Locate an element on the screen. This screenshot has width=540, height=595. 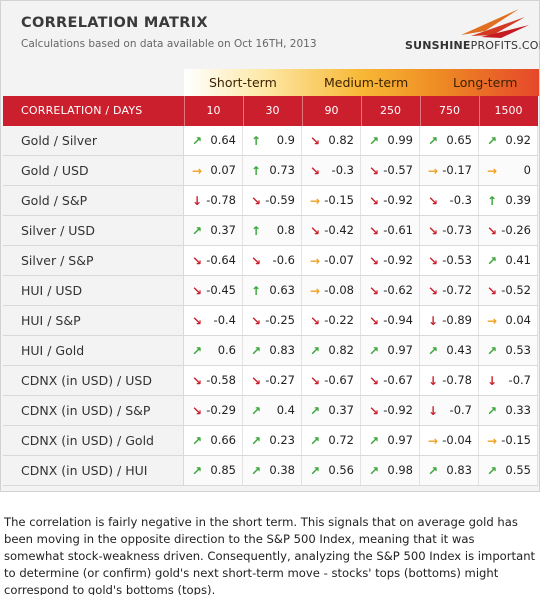
logo-text-bold: SUNSHINE is located at coordinates (438, 45).